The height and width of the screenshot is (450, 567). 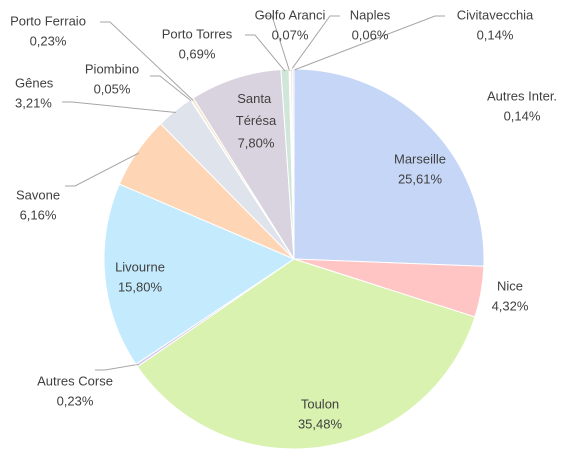 What do you see at coordinates (140, 286) in the screenshot?
I see `value-label: 15,80%` at bounding box center [140, 286].